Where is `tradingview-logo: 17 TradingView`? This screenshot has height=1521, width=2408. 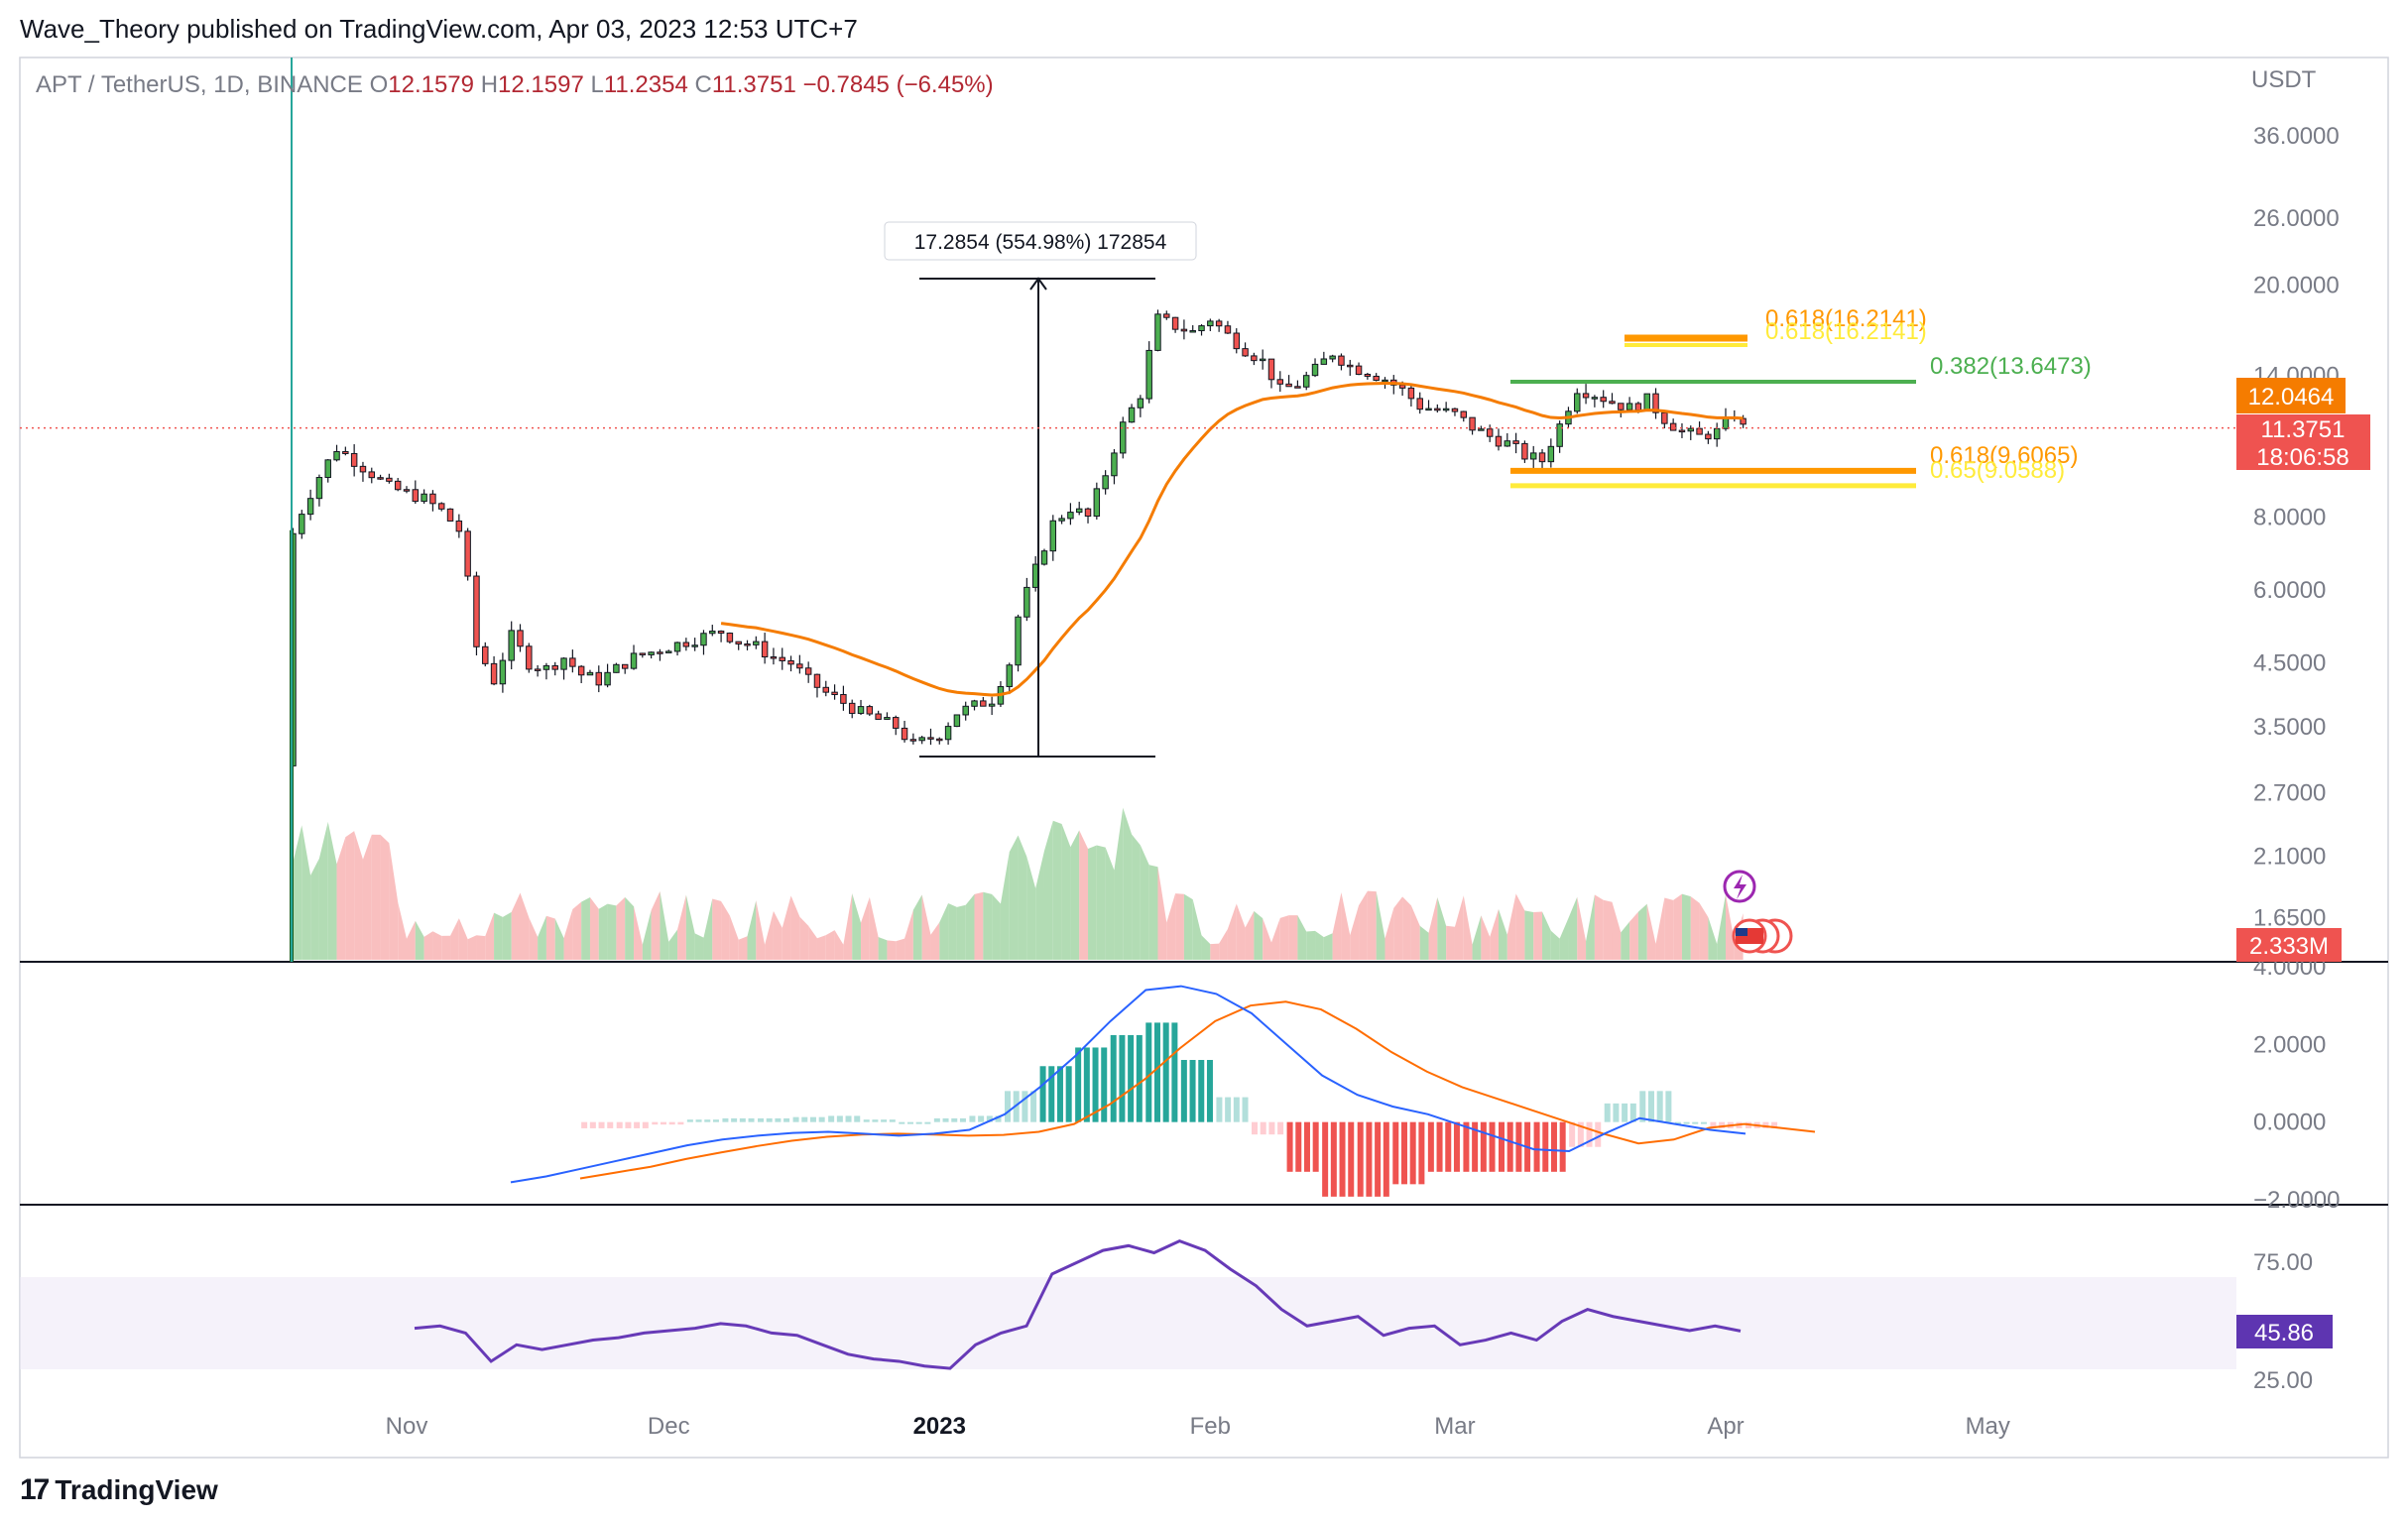 tradingview-logo: 17 TradingView is located at coordinates (119, 1490).